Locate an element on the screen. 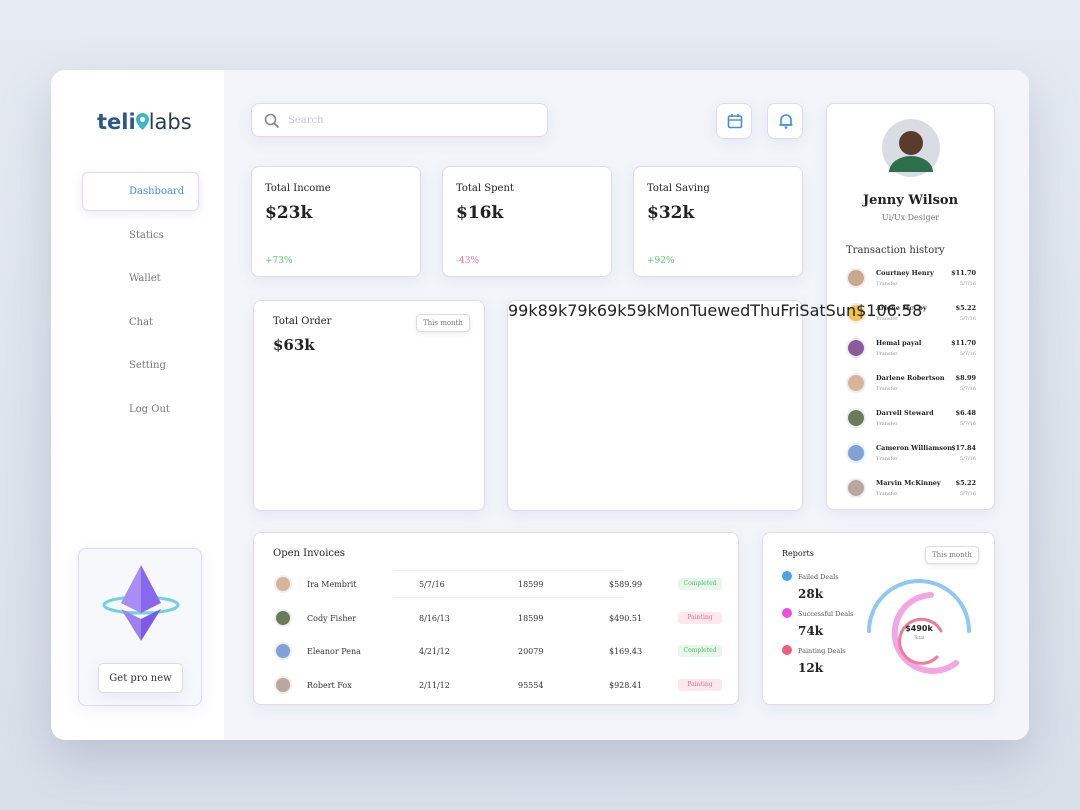 This screenshot has height=810, width=1080. x-tick-label: Mon is located at coordinates (673, 310).